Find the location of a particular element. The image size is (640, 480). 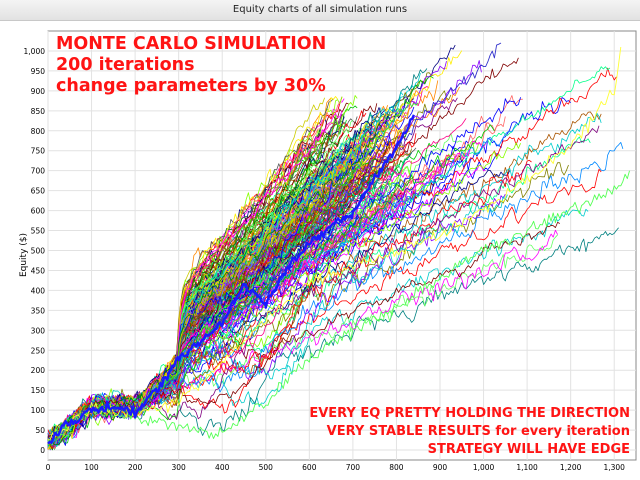

annotation-4: EVERY EQ PRETTY HOLDING THE DIRECTION is located at coordinates (469, 413).